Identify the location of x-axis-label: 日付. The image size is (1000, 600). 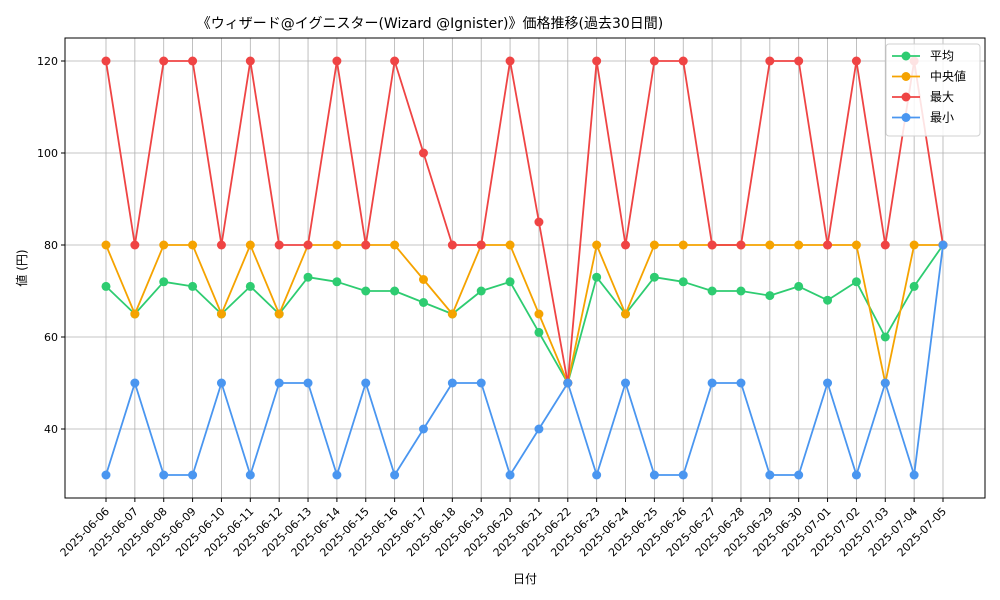
(525, 579).